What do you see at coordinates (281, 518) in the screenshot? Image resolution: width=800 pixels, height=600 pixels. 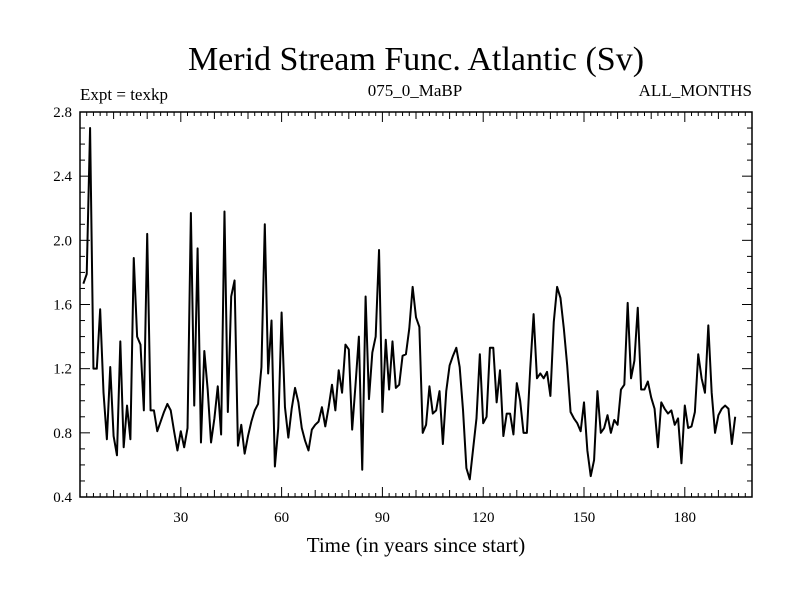 I see `x-tick-label: 60` at bounding box center [281, 518].